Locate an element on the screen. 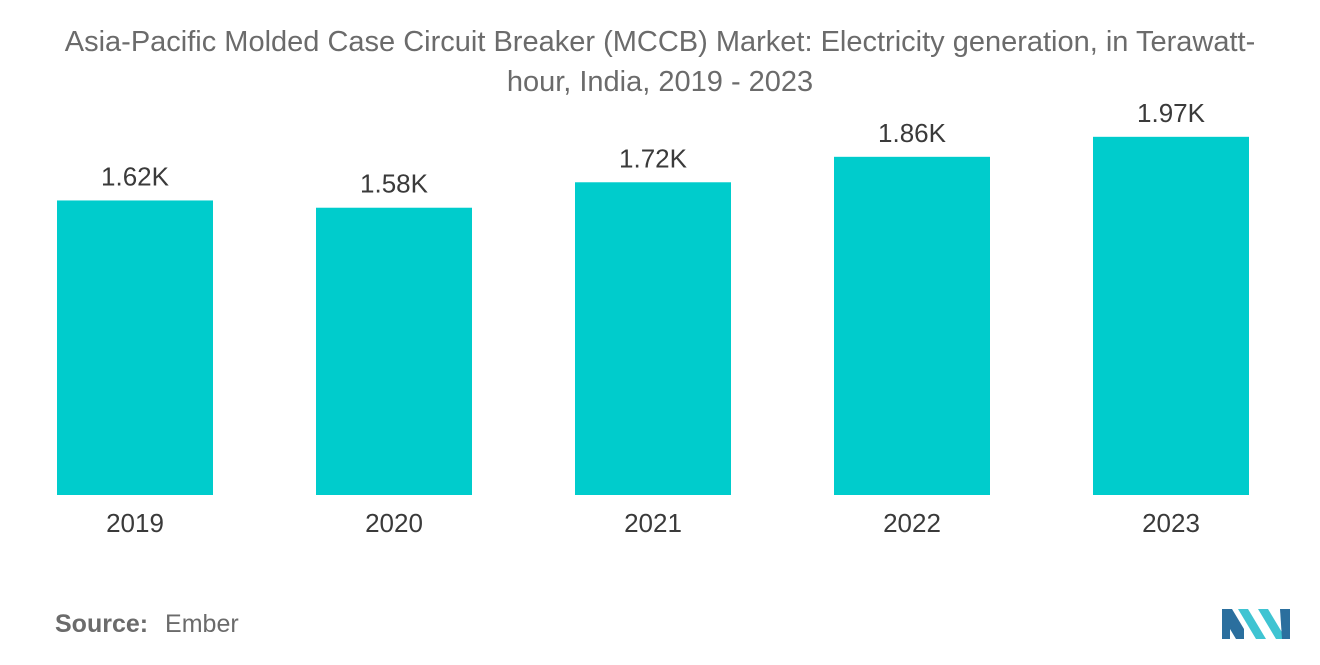  x-tick-2019: 2019 is located at coordinates (135, 523).